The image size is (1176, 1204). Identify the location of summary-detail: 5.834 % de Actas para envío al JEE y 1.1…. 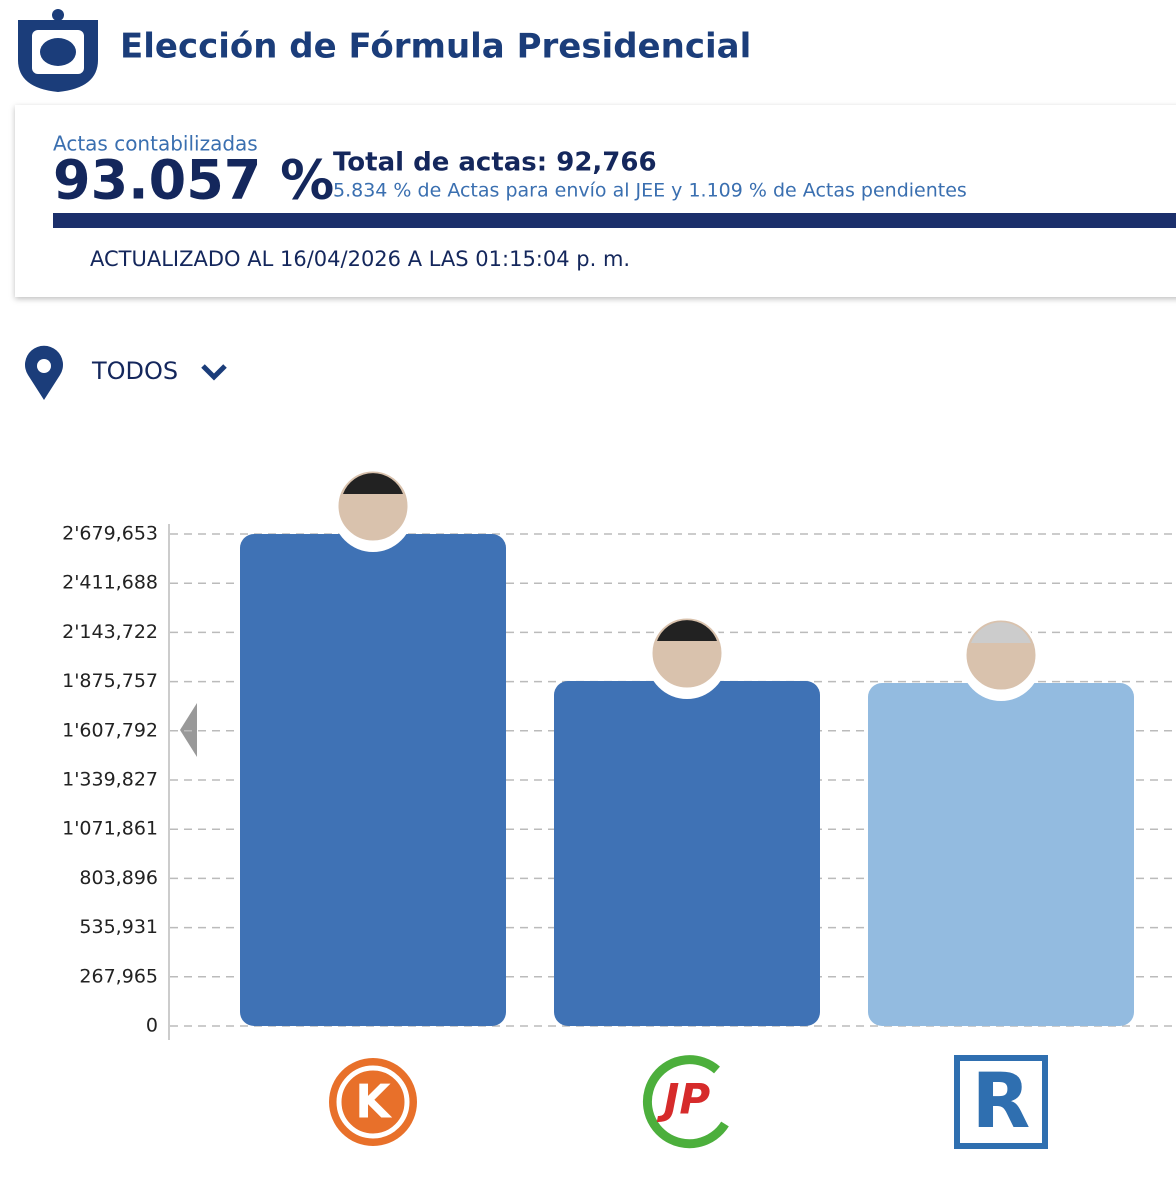
(650, 191).